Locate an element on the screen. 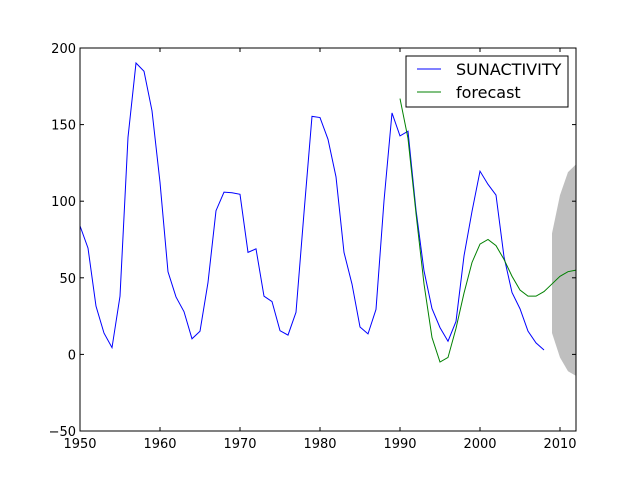  confidence-band-layer is located at coordinates (564, 270).